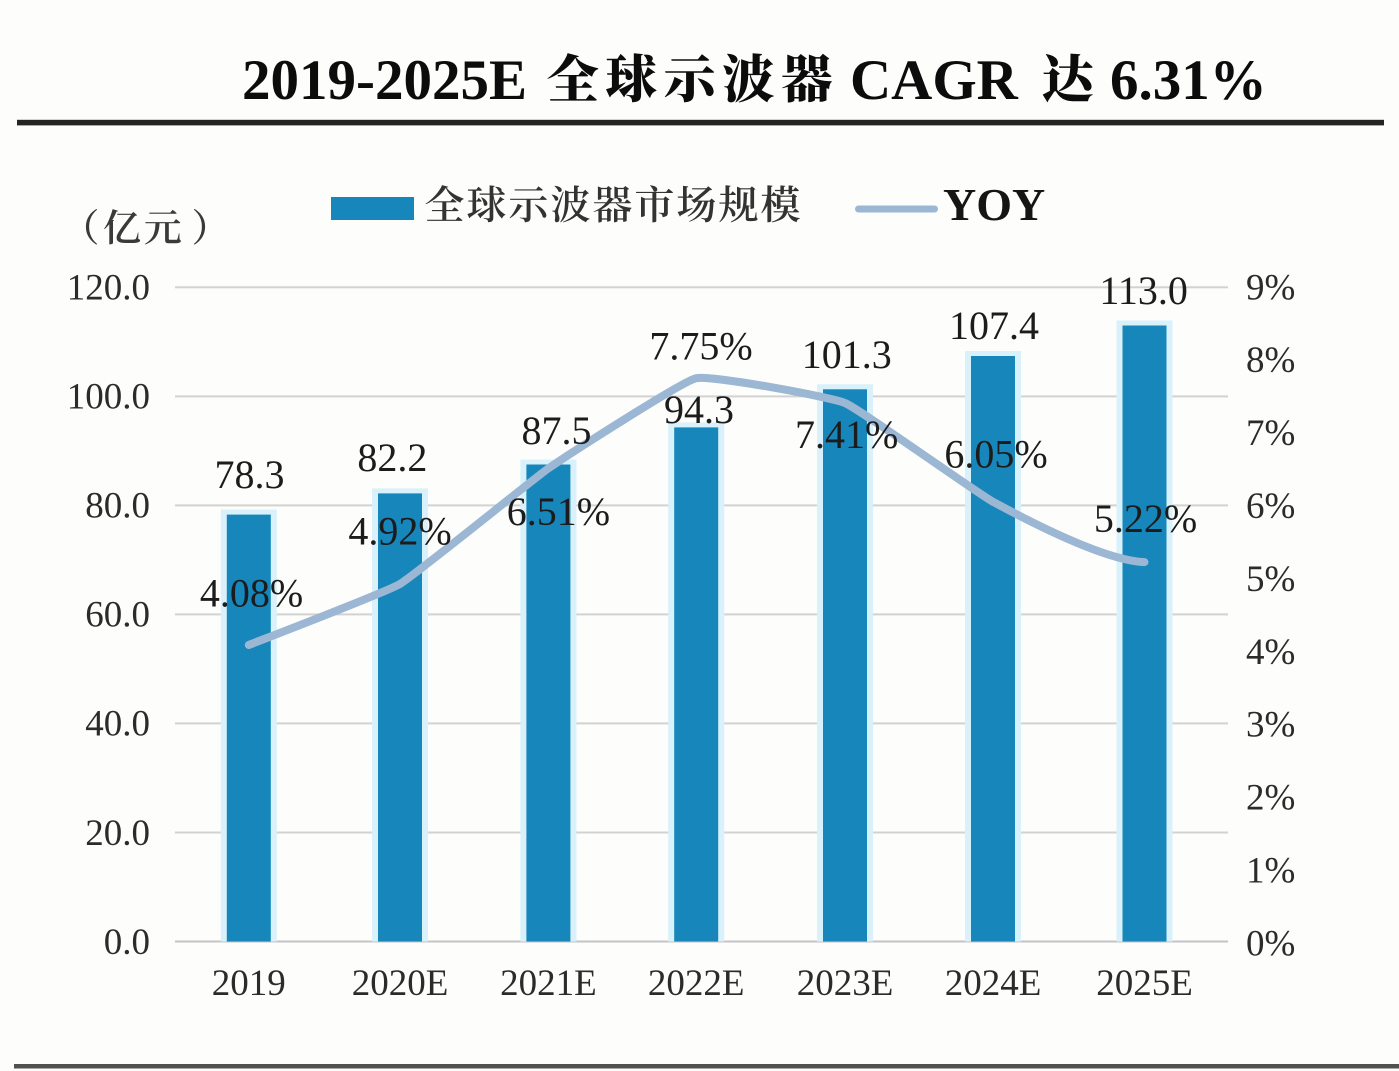 The height and width of the screenshot is (1071, 1399). I want to click on svg-text: 7.75%, so click(700, 346).